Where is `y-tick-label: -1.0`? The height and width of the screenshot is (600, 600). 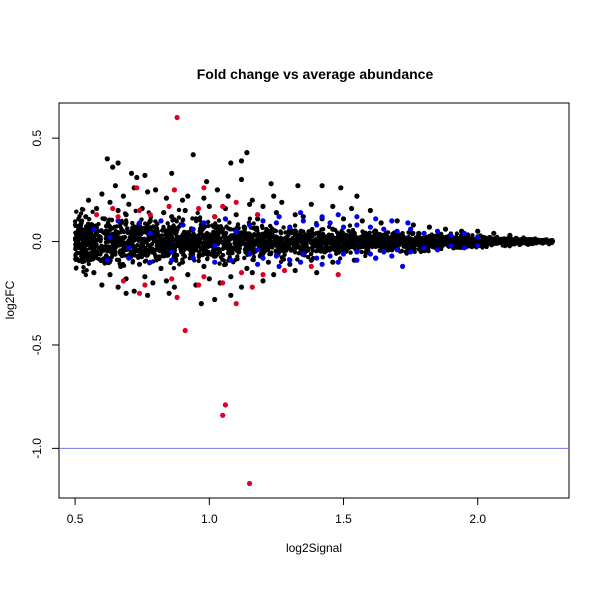
y-tick-label: -1.0 is located at coordinates (37, 448).